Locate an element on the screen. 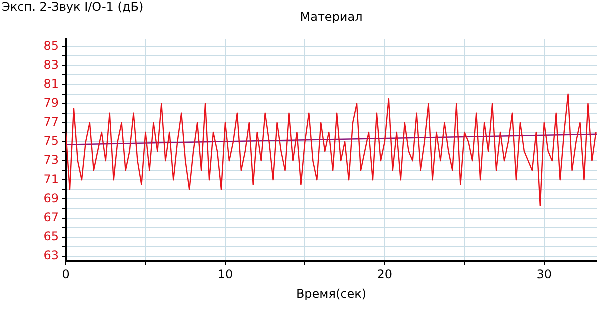 The image size is (599, 324). y-tick-label: 63 is located at coordinates (51, 255).